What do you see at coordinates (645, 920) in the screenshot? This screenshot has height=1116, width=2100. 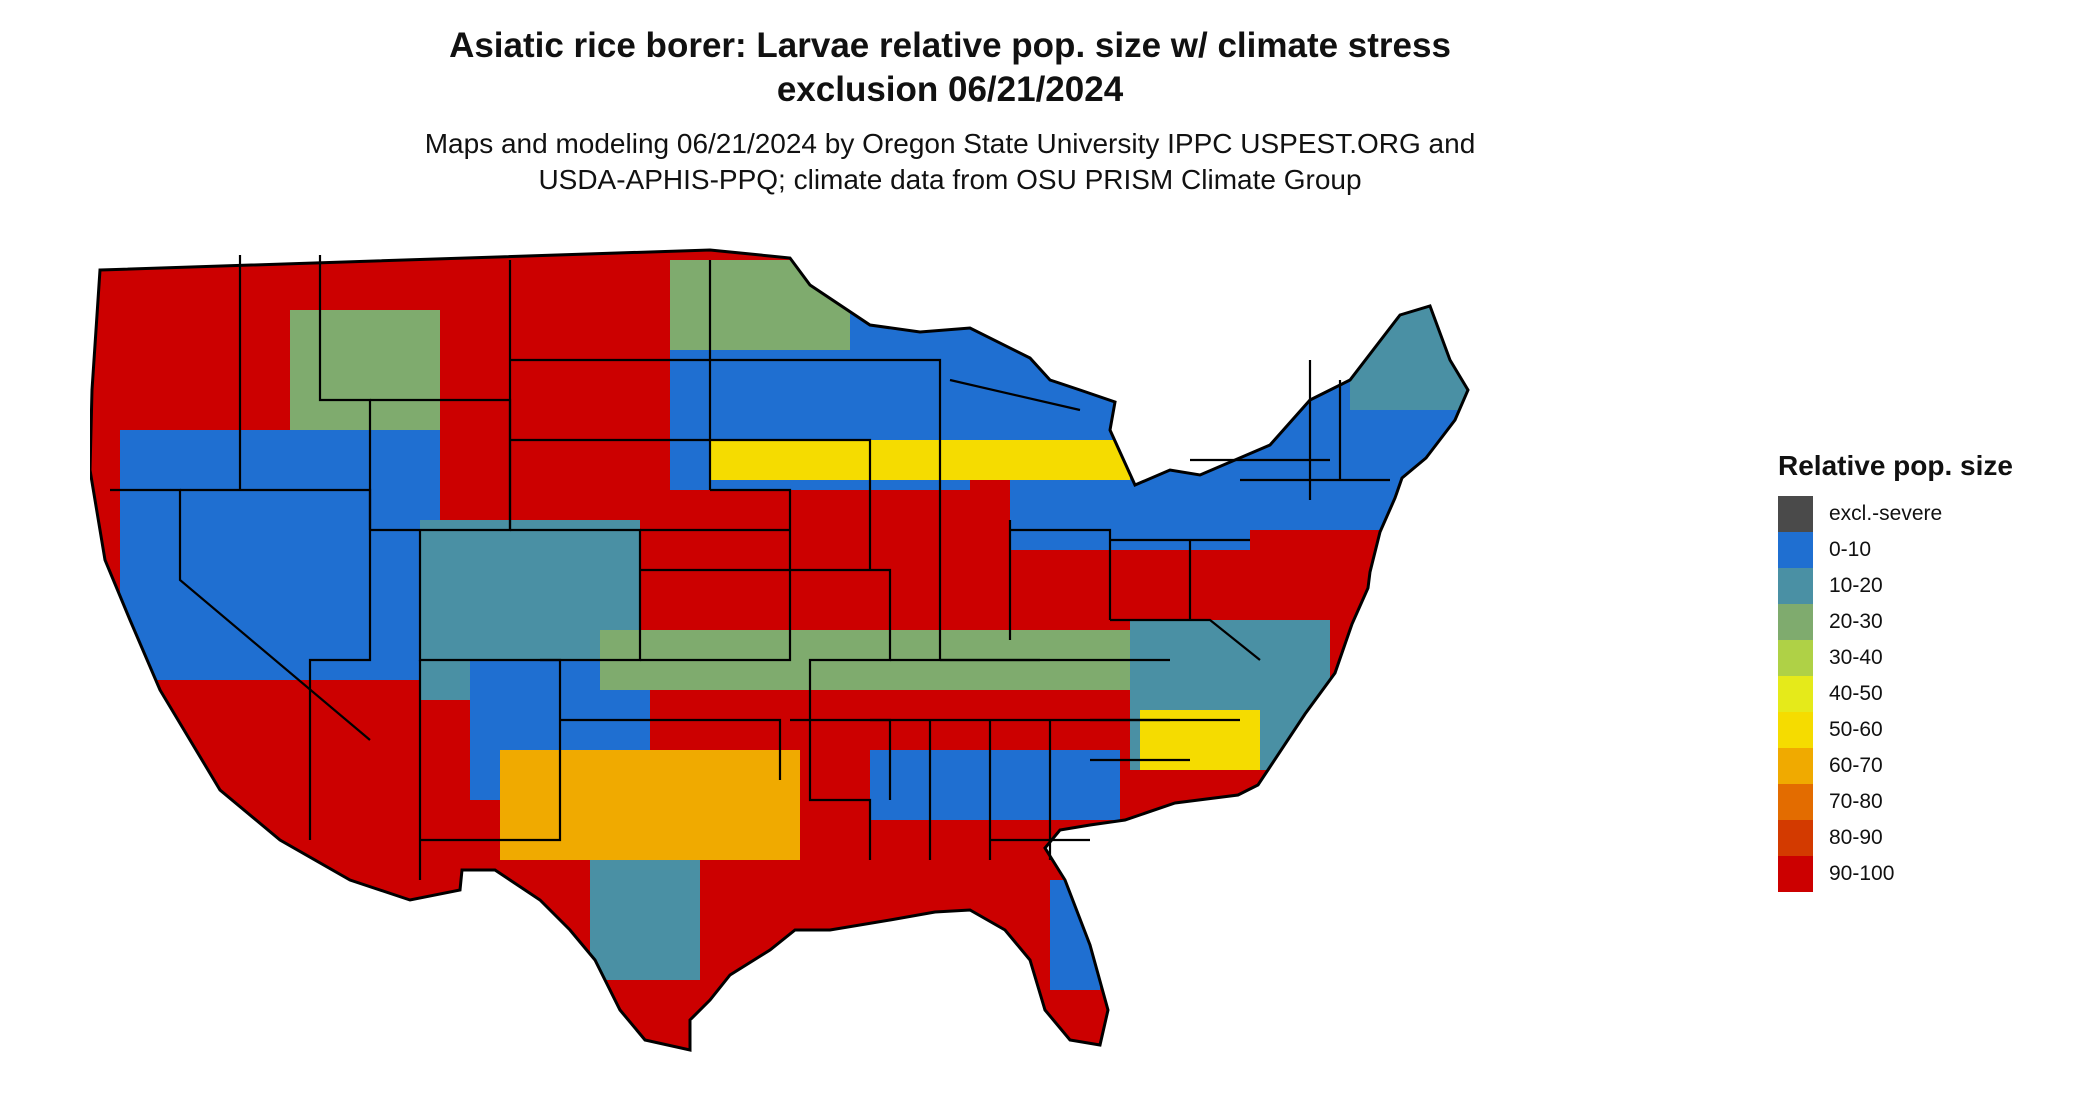 I see `map-fill-south-texas` at bounding box center [645, 920].